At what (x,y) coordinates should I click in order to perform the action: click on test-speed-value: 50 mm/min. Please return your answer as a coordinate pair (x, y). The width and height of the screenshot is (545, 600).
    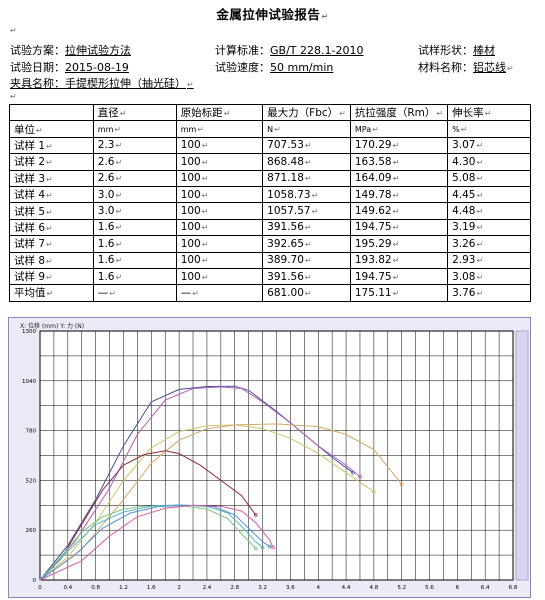
    Looking at the image, I should click on (302, 67).